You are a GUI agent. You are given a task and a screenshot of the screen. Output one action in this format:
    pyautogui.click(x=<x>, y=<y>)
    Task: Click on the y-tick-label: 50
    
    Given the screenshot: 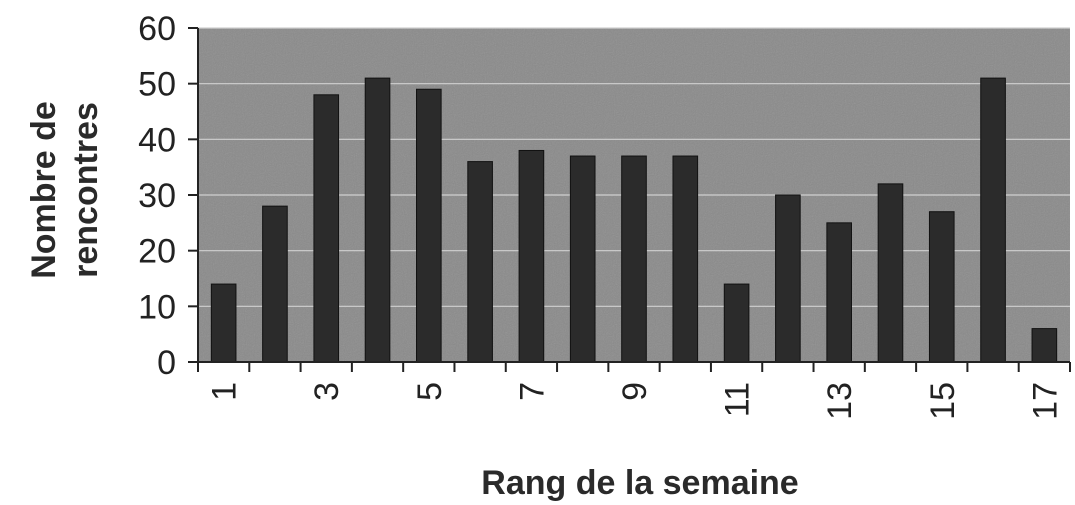 What is the action you would take?
    pyautogui.click(x=157, y=85)
    